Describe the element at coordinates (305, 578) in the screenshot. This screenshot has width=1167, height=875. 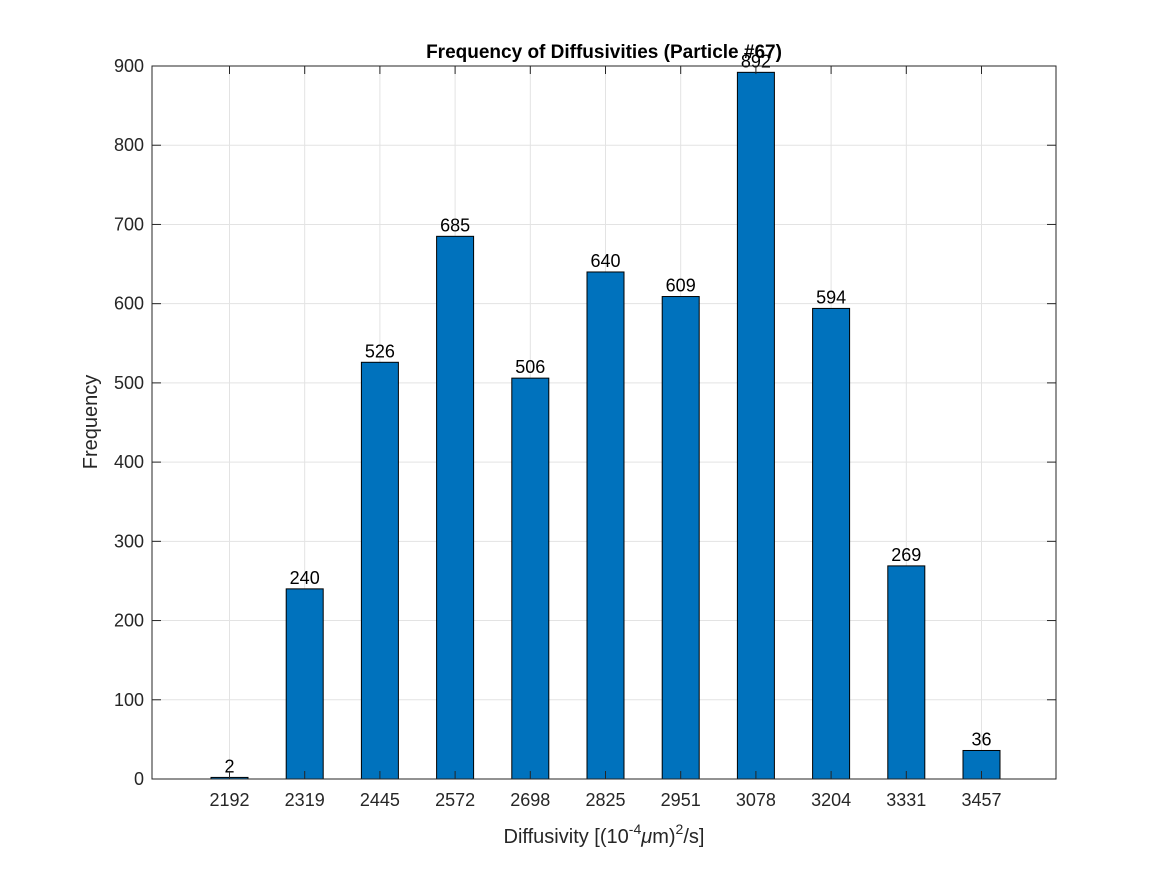
I see `data-label-2319: 240` at that location.